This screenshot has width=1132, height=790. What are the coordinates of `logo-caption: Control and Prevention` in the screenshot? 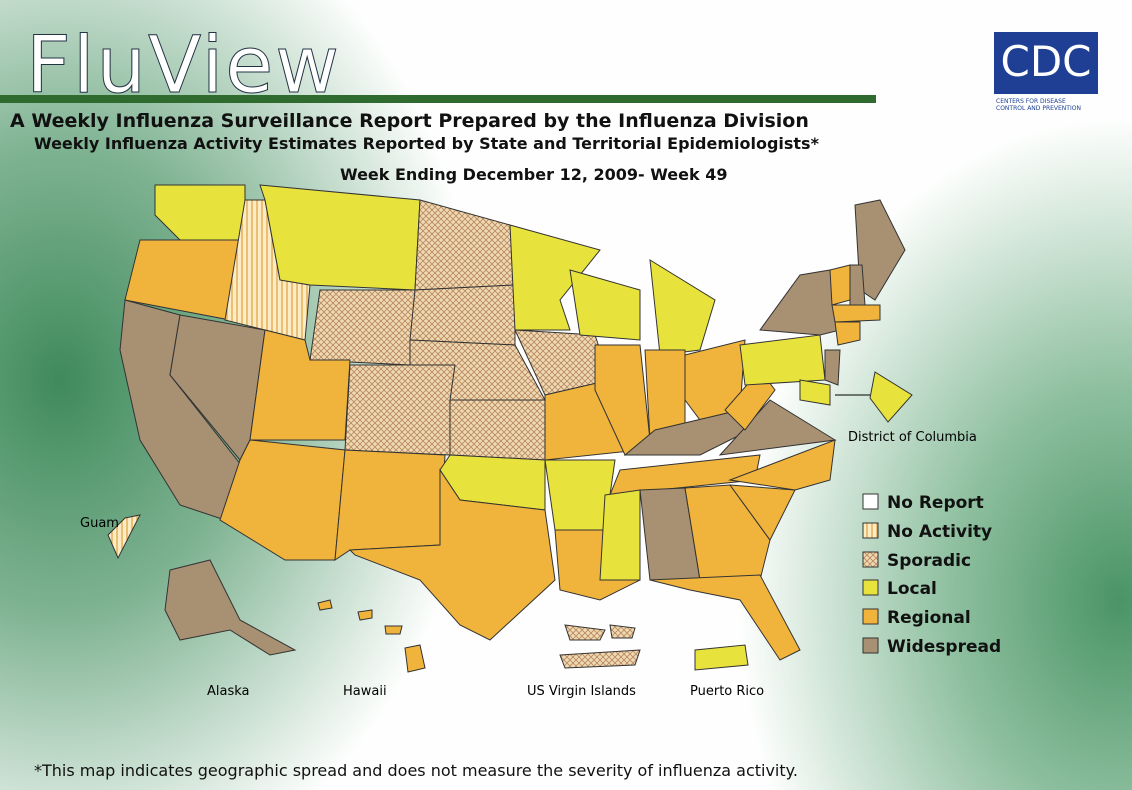 It's located at (1038, 108).